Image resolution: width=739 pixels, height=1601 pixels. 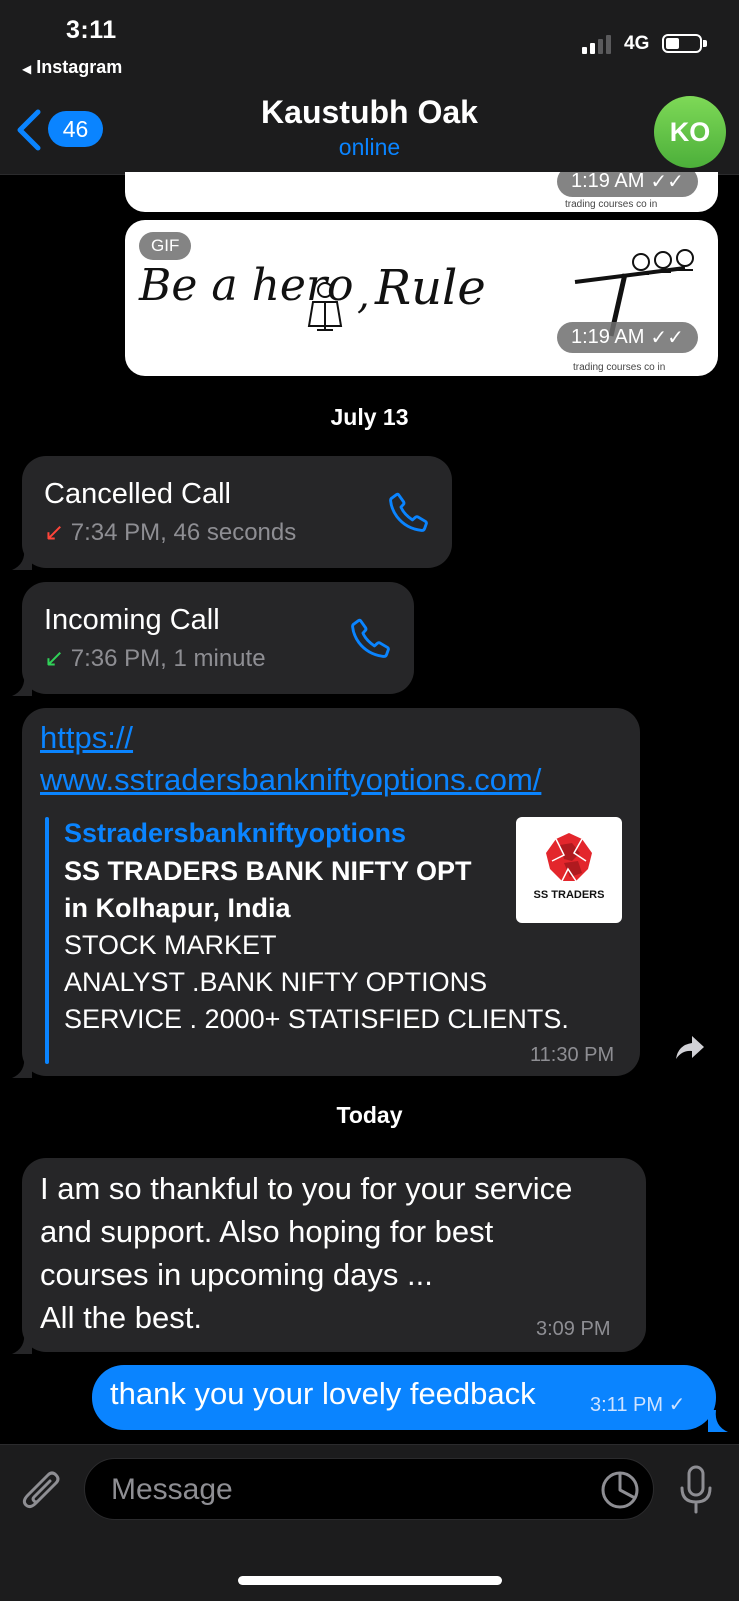 I want to click on gif-script-mid: Rule, so click(x=430, y=288).